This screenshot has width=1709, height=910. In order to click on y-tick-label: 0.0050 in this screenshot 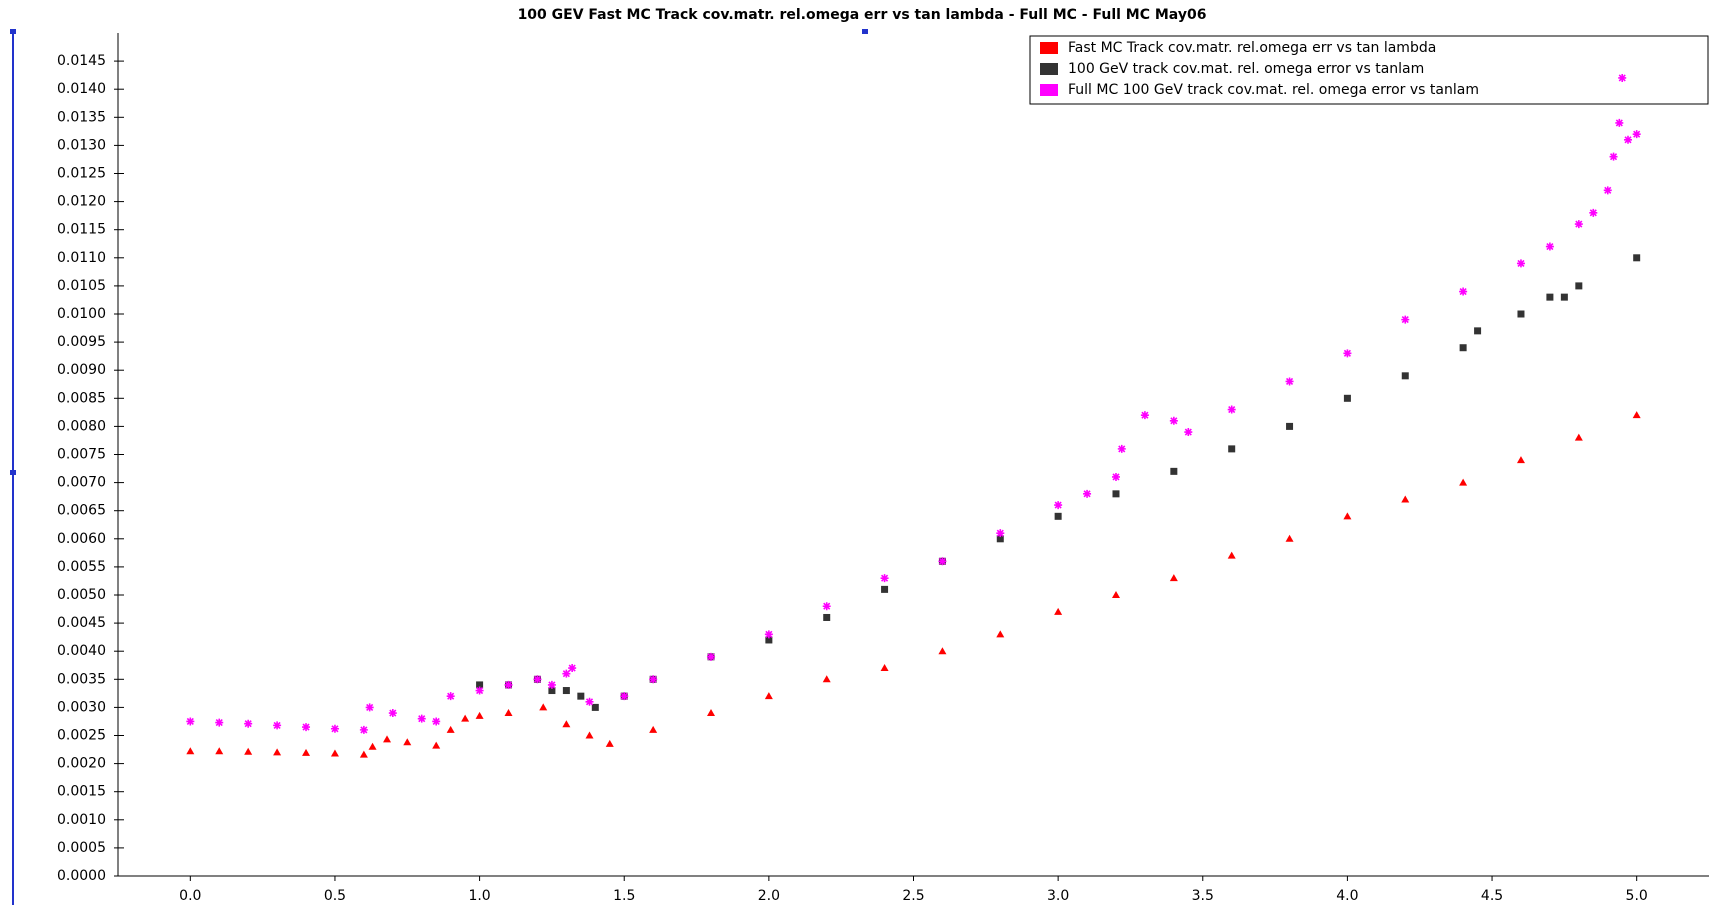, I will do `click(81, 595)`.